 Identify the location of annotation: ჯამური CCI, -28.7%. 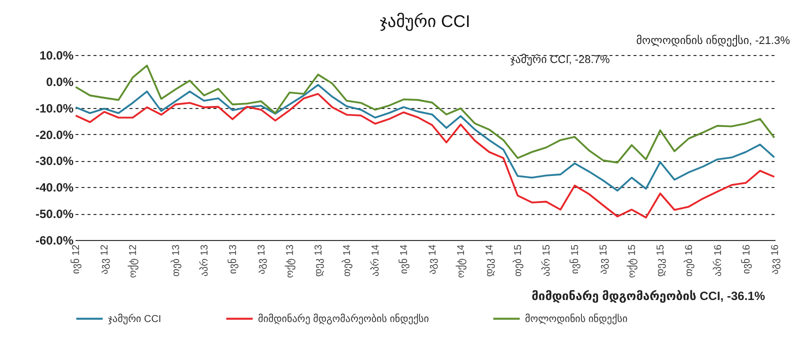
(560, 59).